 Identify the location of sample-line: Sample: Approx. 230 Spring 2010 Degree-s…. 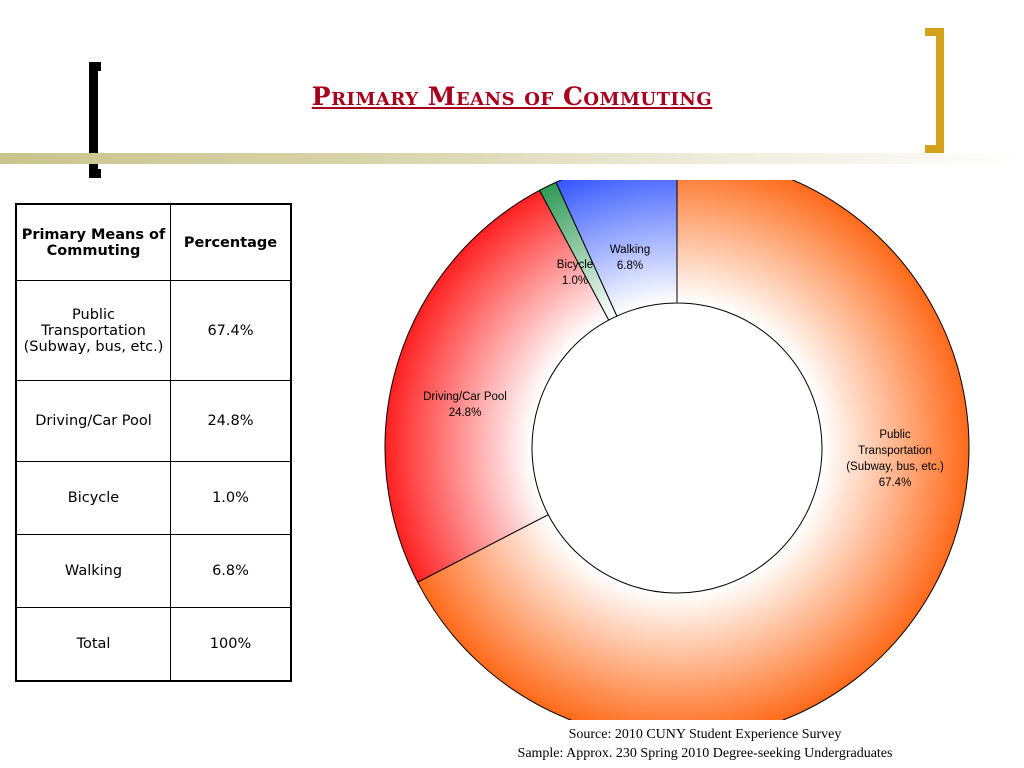
(705, 753).